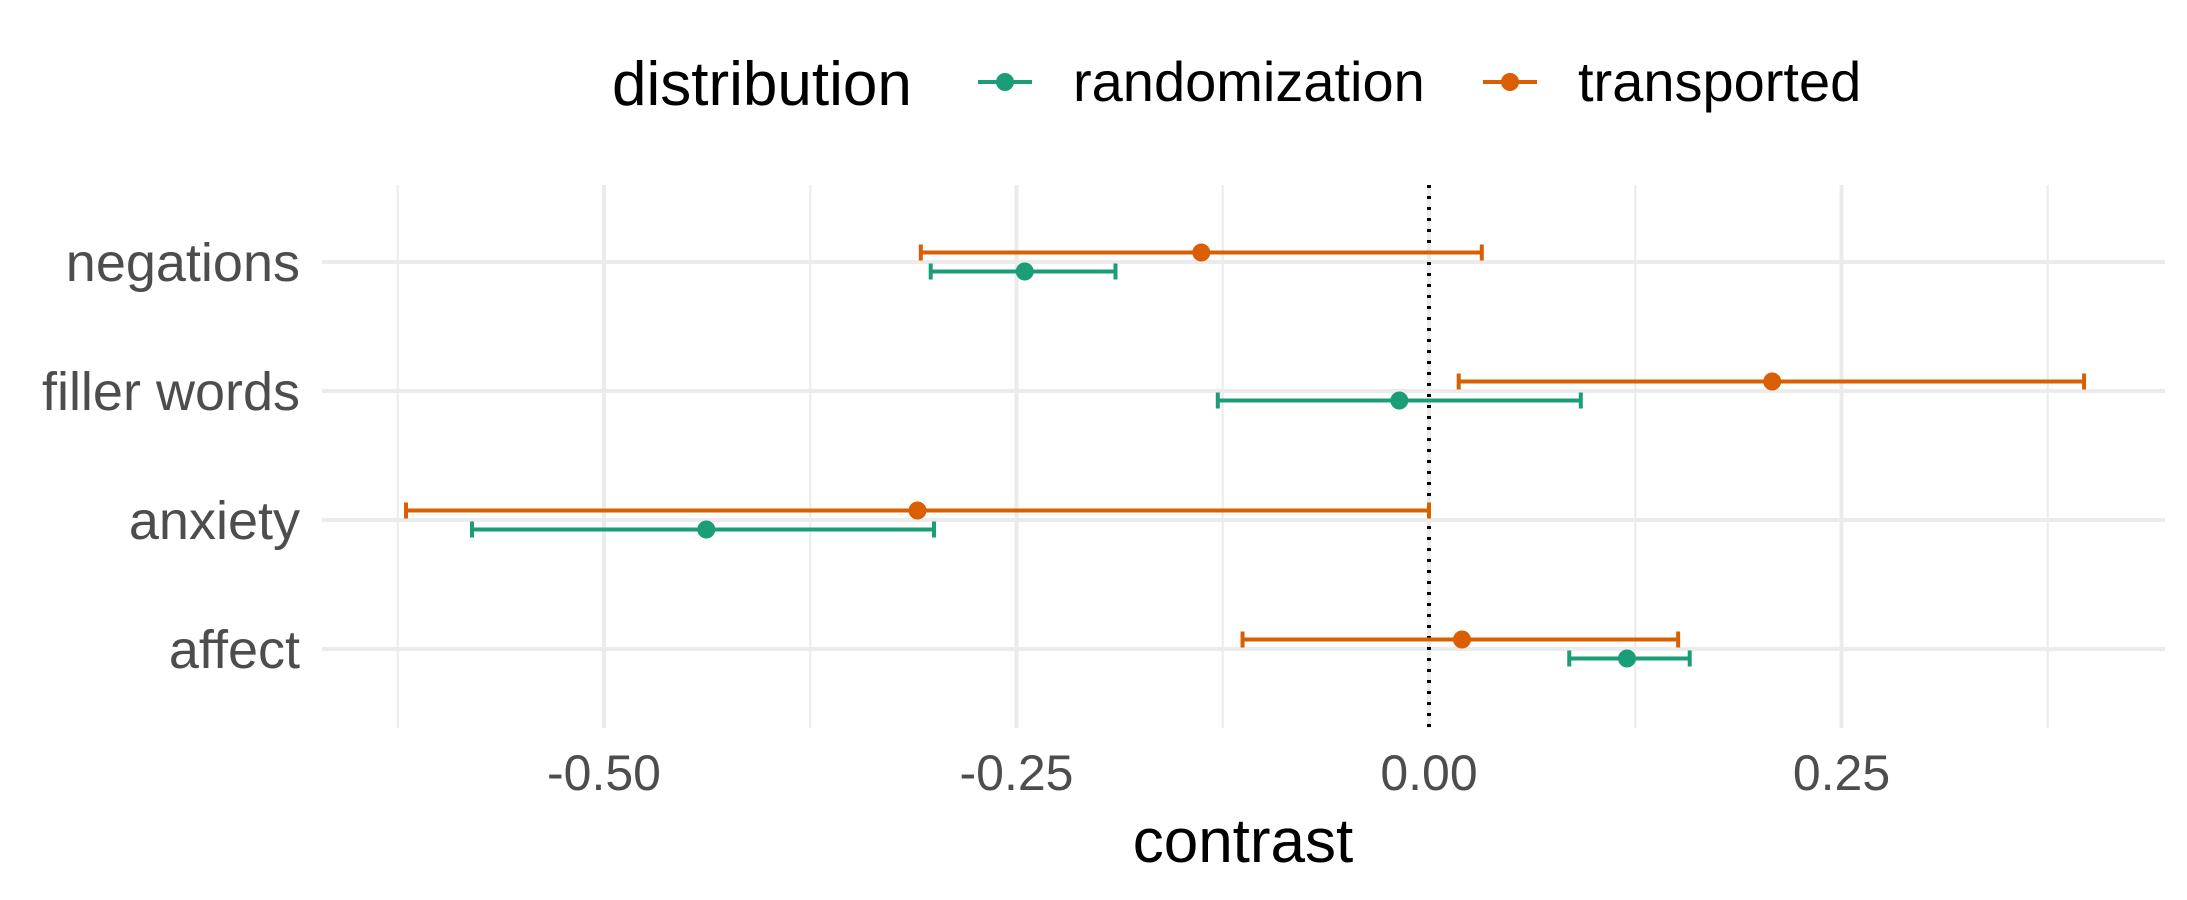 This screenshot has height=900, width=2187. I want to click on errorbar-transported-negations, so click(1201, 252).